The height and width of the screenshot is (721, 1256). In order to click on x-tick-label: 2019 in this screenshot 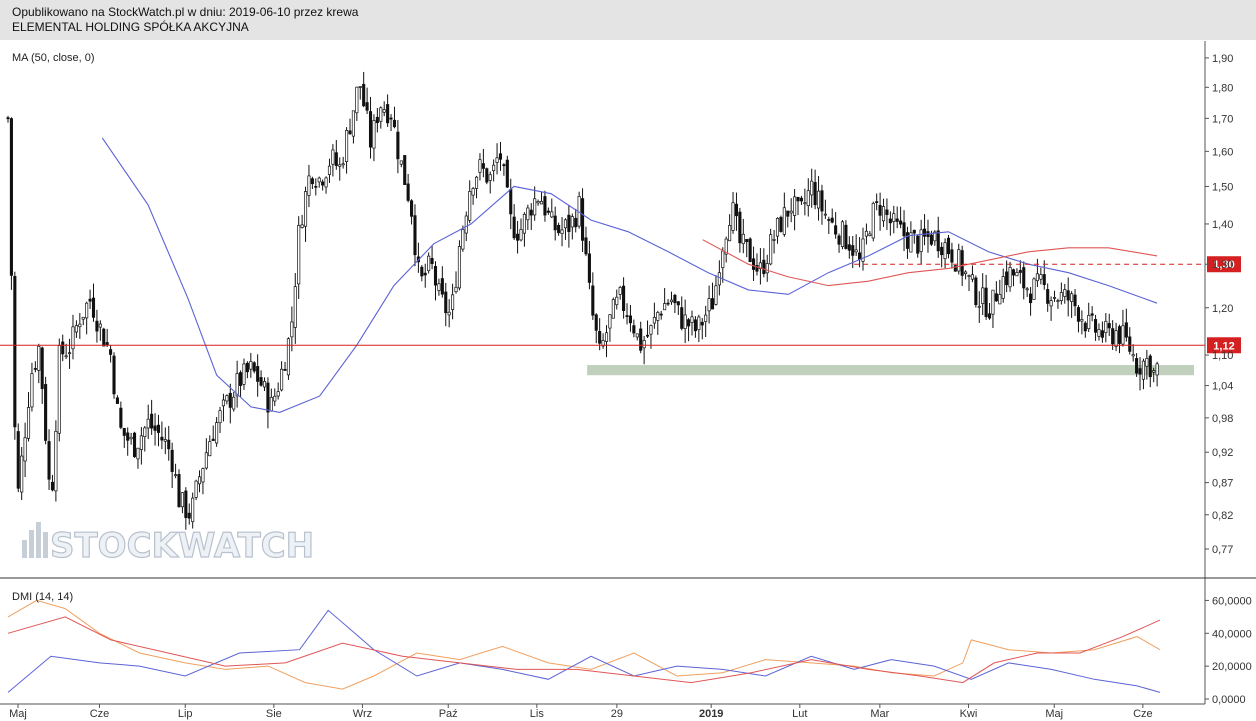, I will do `click(711, 714)`.